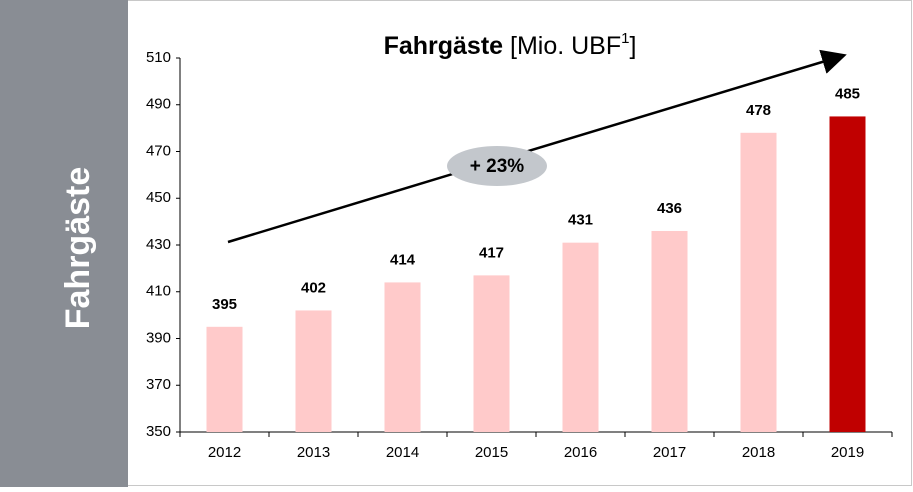 The width and height of the screenshot is (913, 492). What do you see at coordinates (625, 38) in the screenshot?
I see `title-sup: 1` at bounding box center [625, 38].